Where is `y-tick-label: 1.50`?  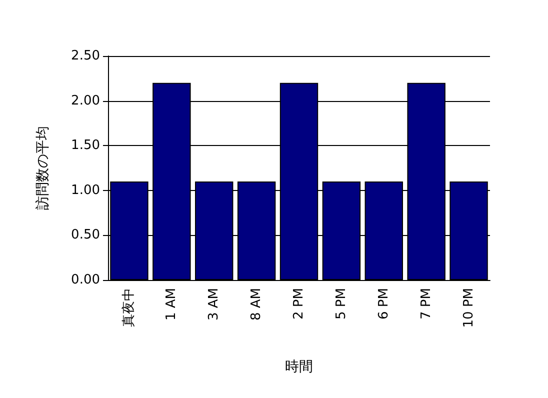 y-tick-label: 1.50 is located at coordinates (85, 146).